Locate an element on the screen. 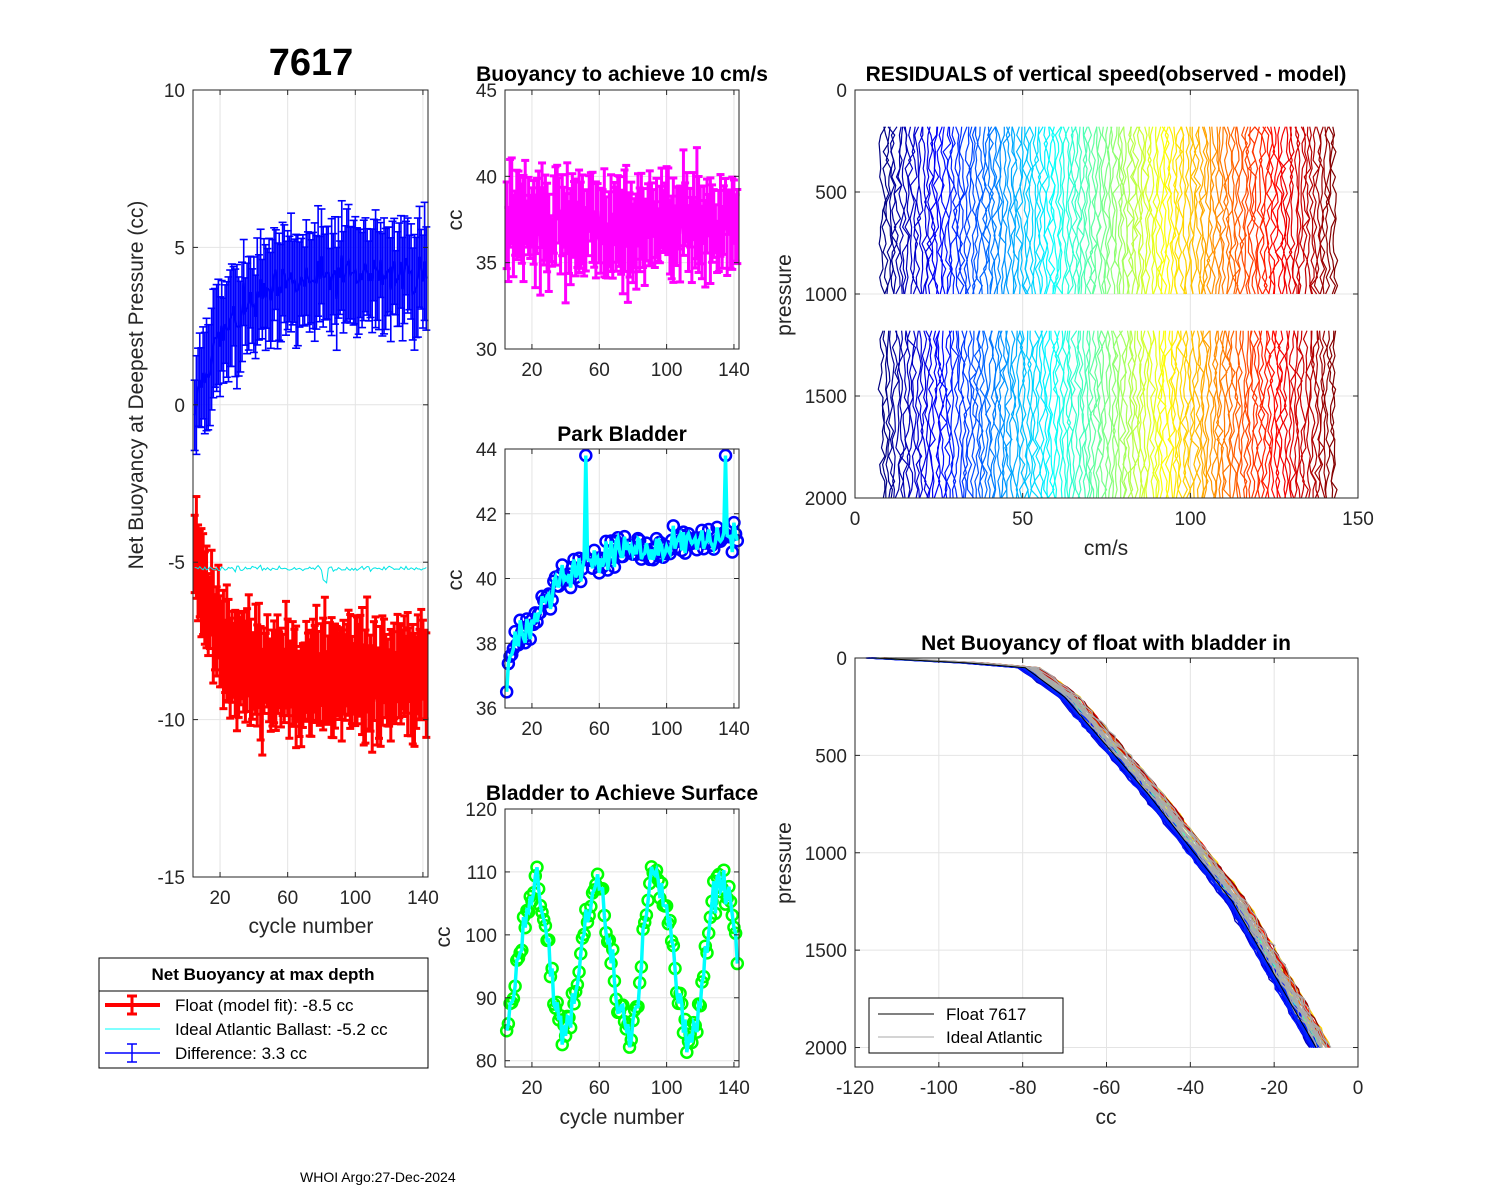  residual-profile-38-seg1 is located at coordinates (1214, 210).